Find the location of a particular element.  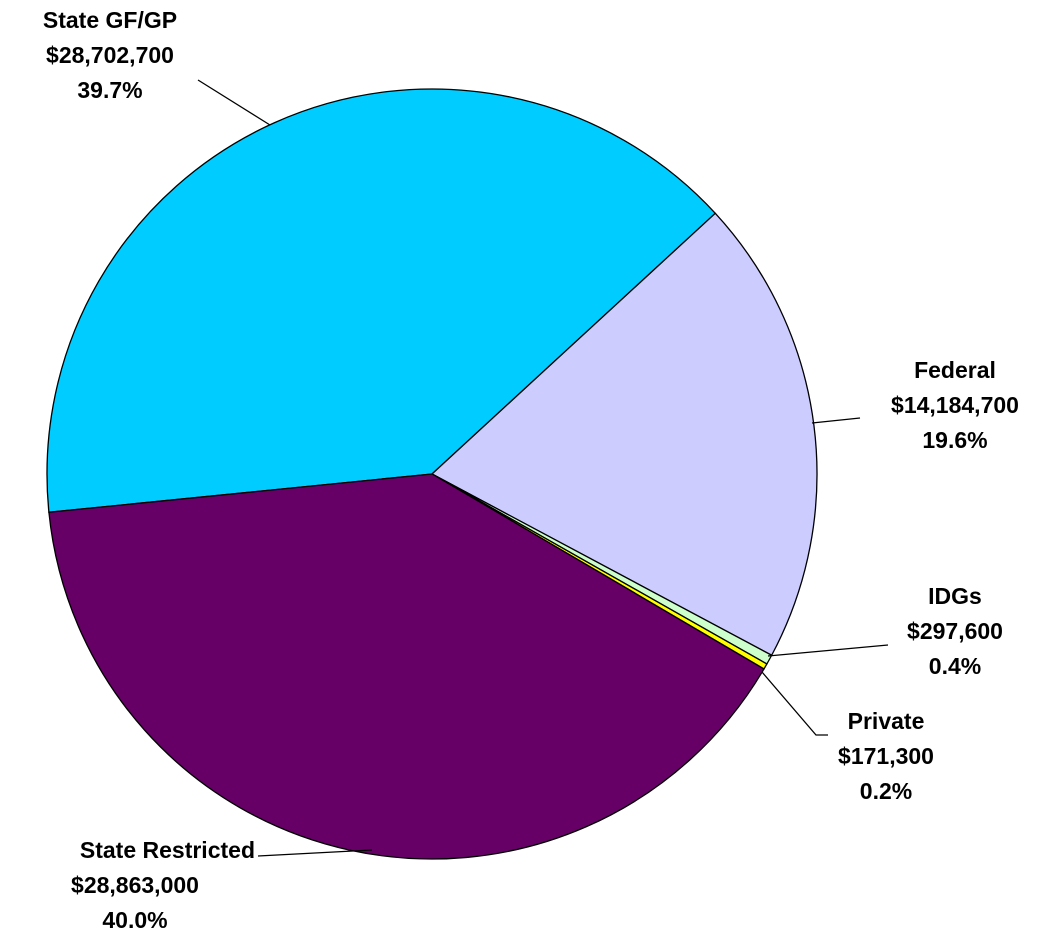

slice-label-value: $171,300 is located at coordinates (886, 756).